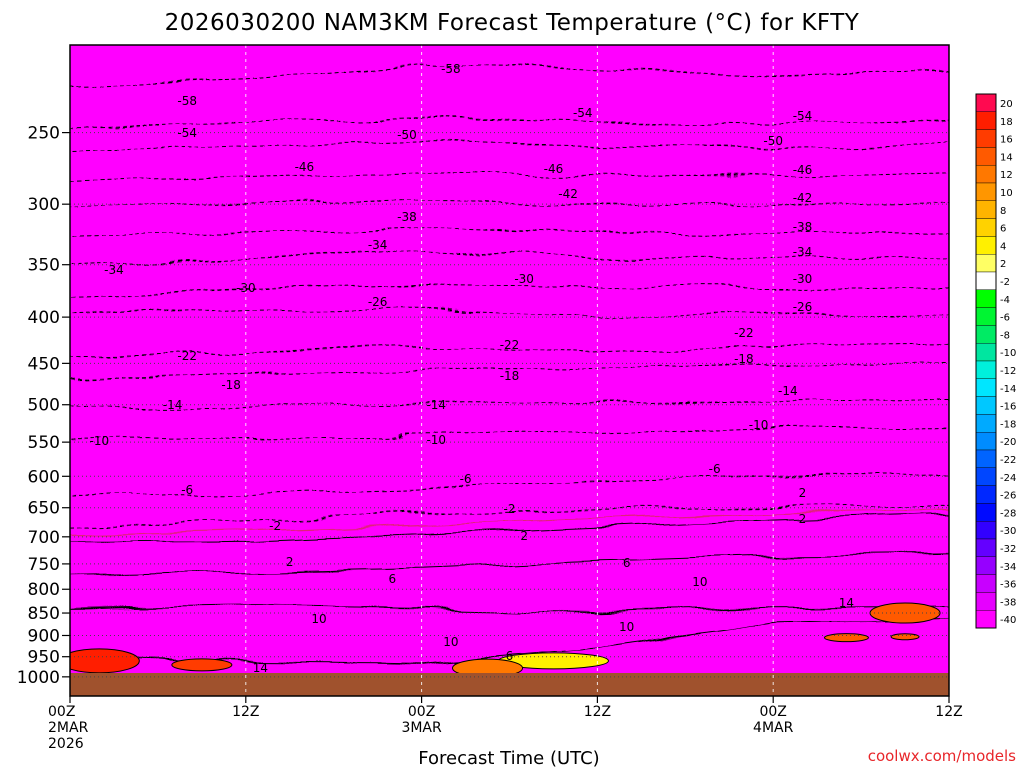  What do you see at coordinates (524, 279) in the screenshot?
I see `isotherm-label: -30` at bounding box center [524, 279].